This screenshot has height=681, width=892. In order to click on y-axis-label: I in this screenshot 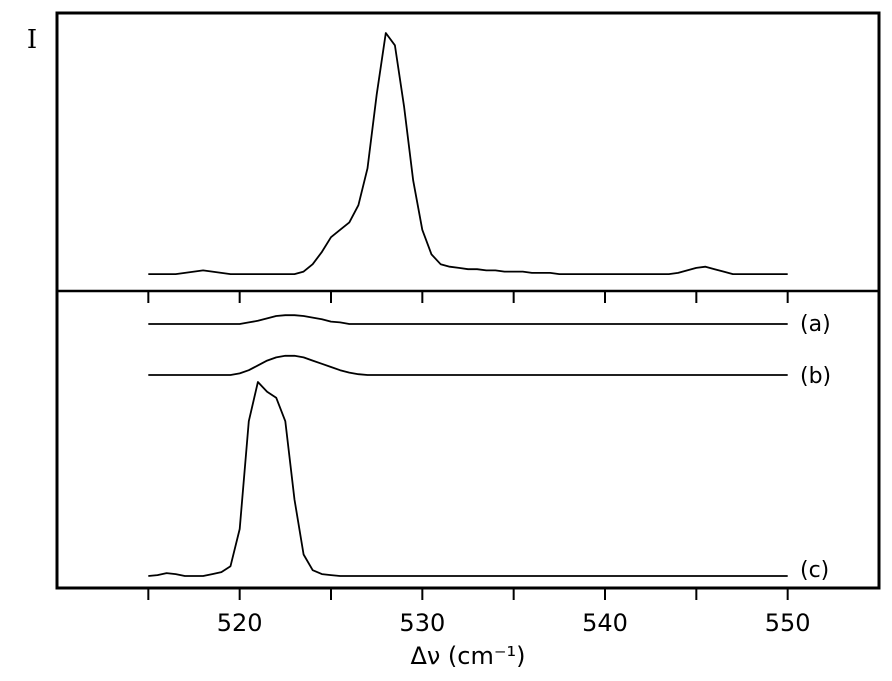, I will do `click(32, 40)`.